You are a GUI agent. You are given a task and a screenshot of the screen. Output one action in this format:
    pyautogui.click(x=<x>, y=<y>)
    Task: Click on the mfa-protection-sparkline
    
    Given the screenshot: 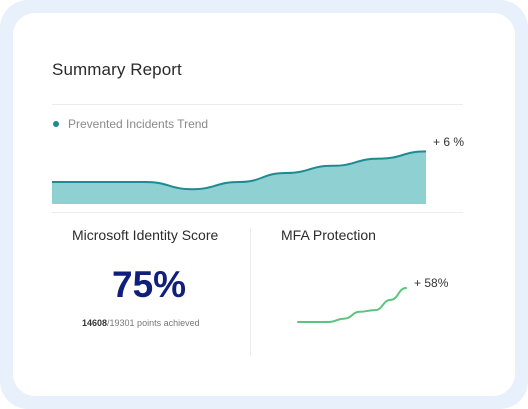 What is the action you would take?
    pyautogui.click(x=352, y=305)
    